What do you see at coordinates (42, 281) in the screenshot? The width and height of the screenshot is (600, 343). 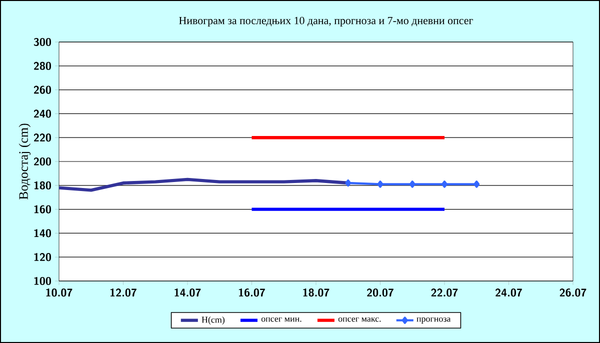 I see `y-tick-label: 100` at bounding box center [42, 281].